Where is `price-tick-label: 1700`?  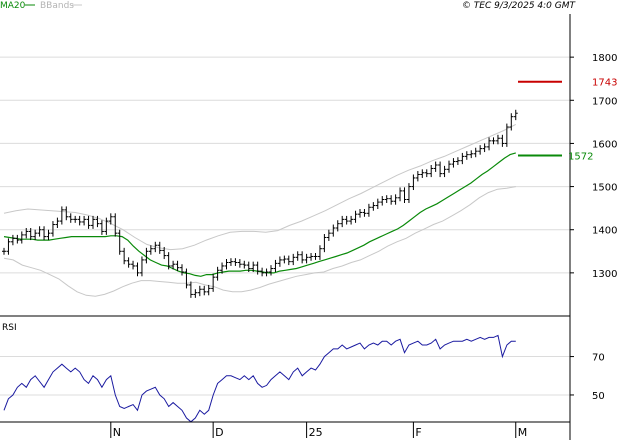 price-tick-label: 1700 is located at coordinates (604, 101).